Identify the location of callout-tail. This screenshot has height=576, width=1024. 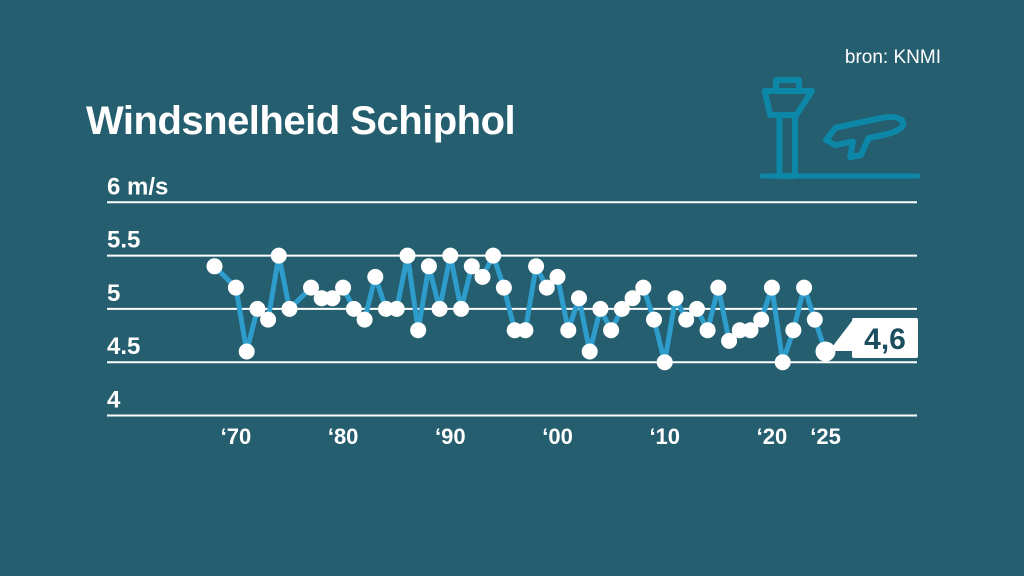
(840, 336).